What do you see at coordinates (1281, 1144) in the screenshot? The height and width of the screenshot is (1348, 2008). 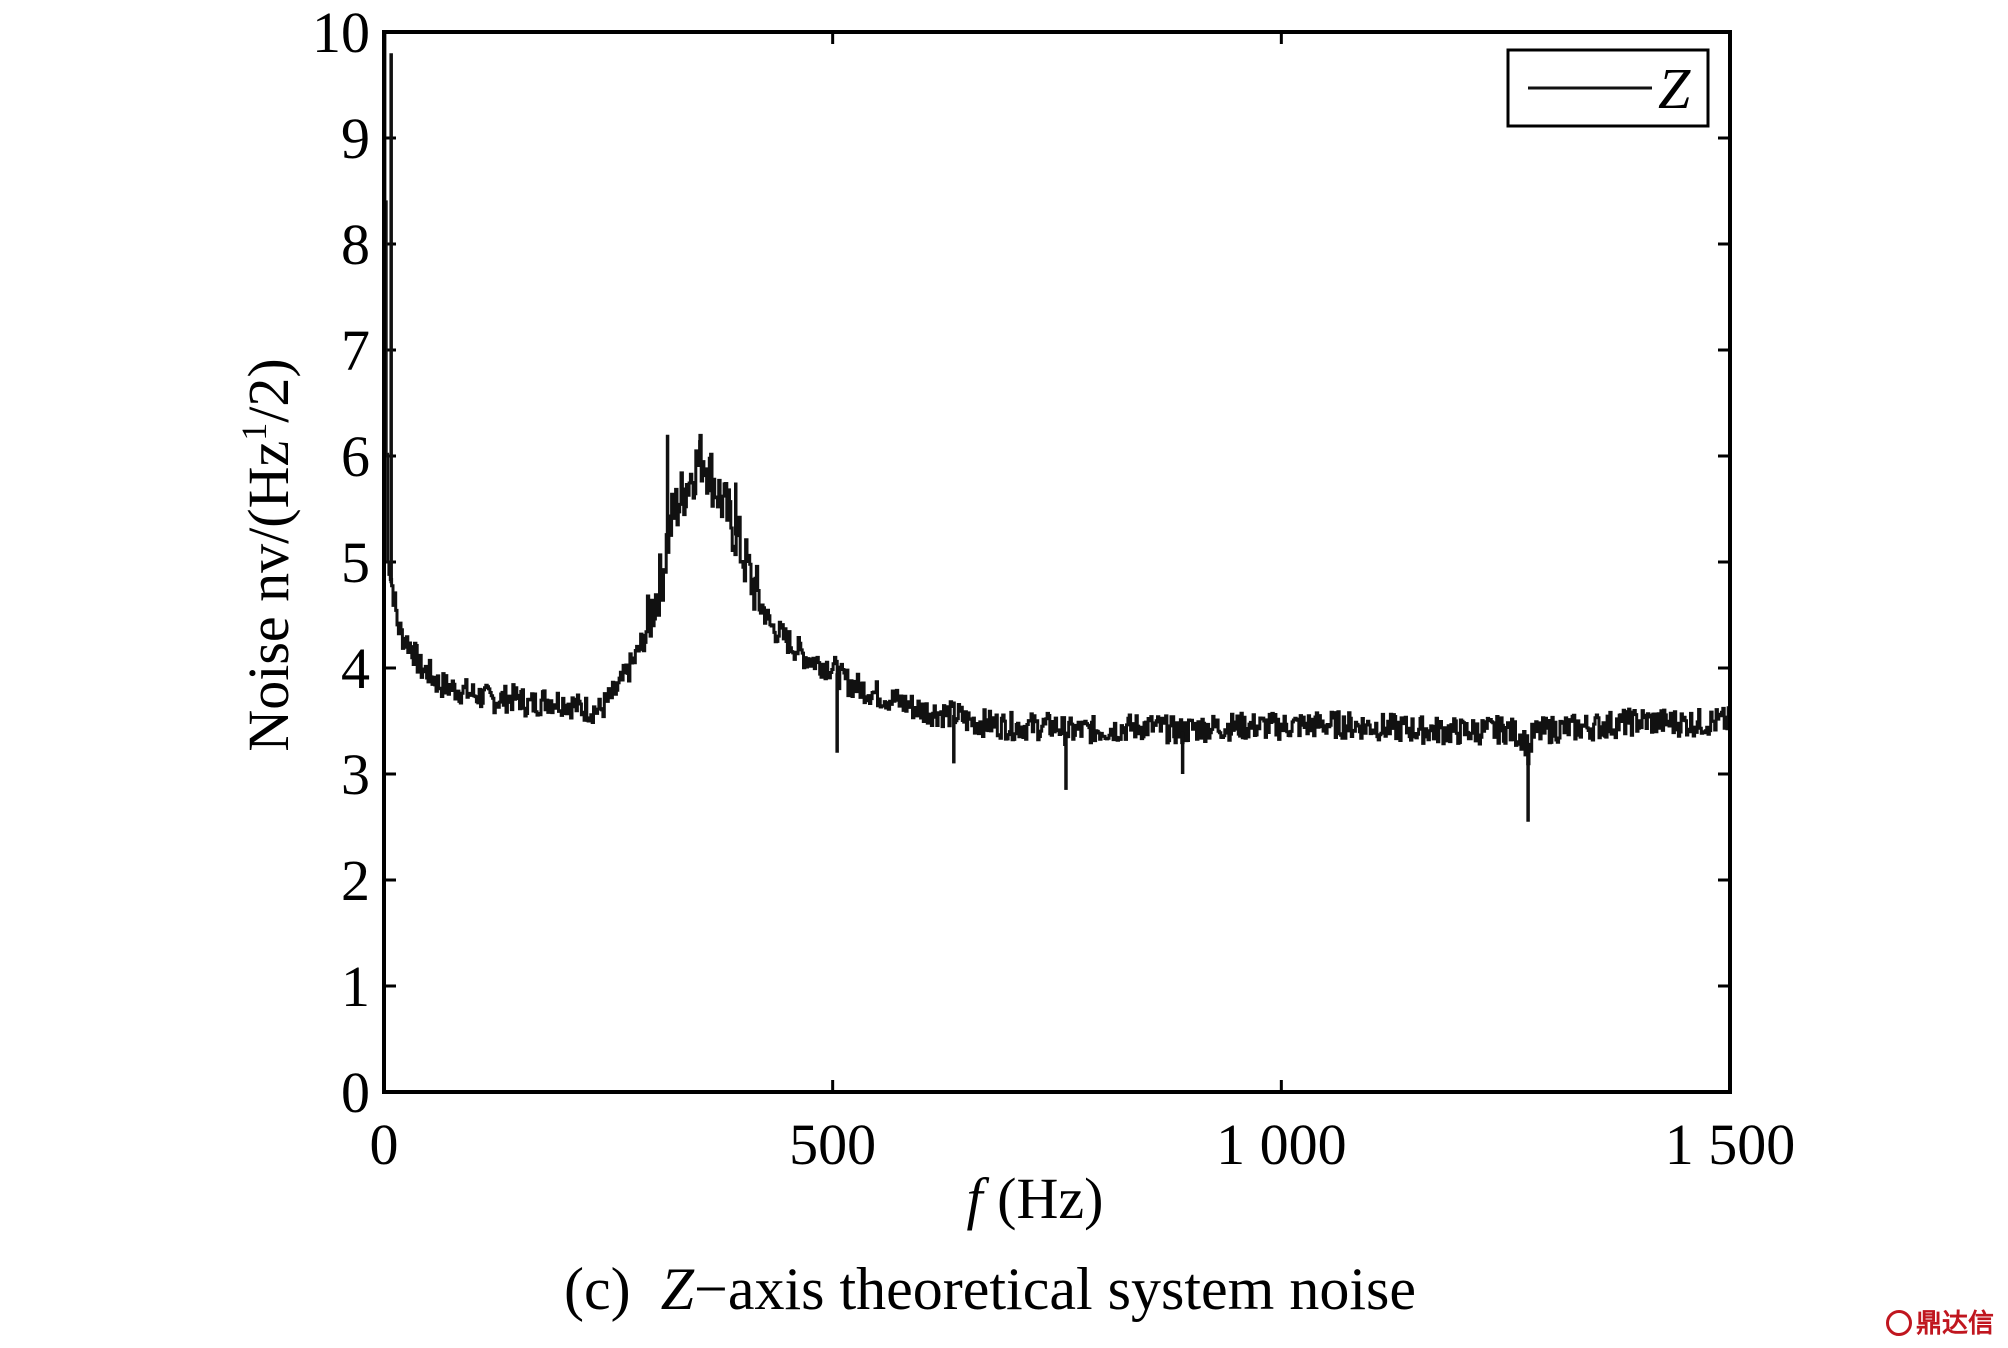 I see `x-tick-label-1000: 1 000` at bounding box center [1281, 1144].